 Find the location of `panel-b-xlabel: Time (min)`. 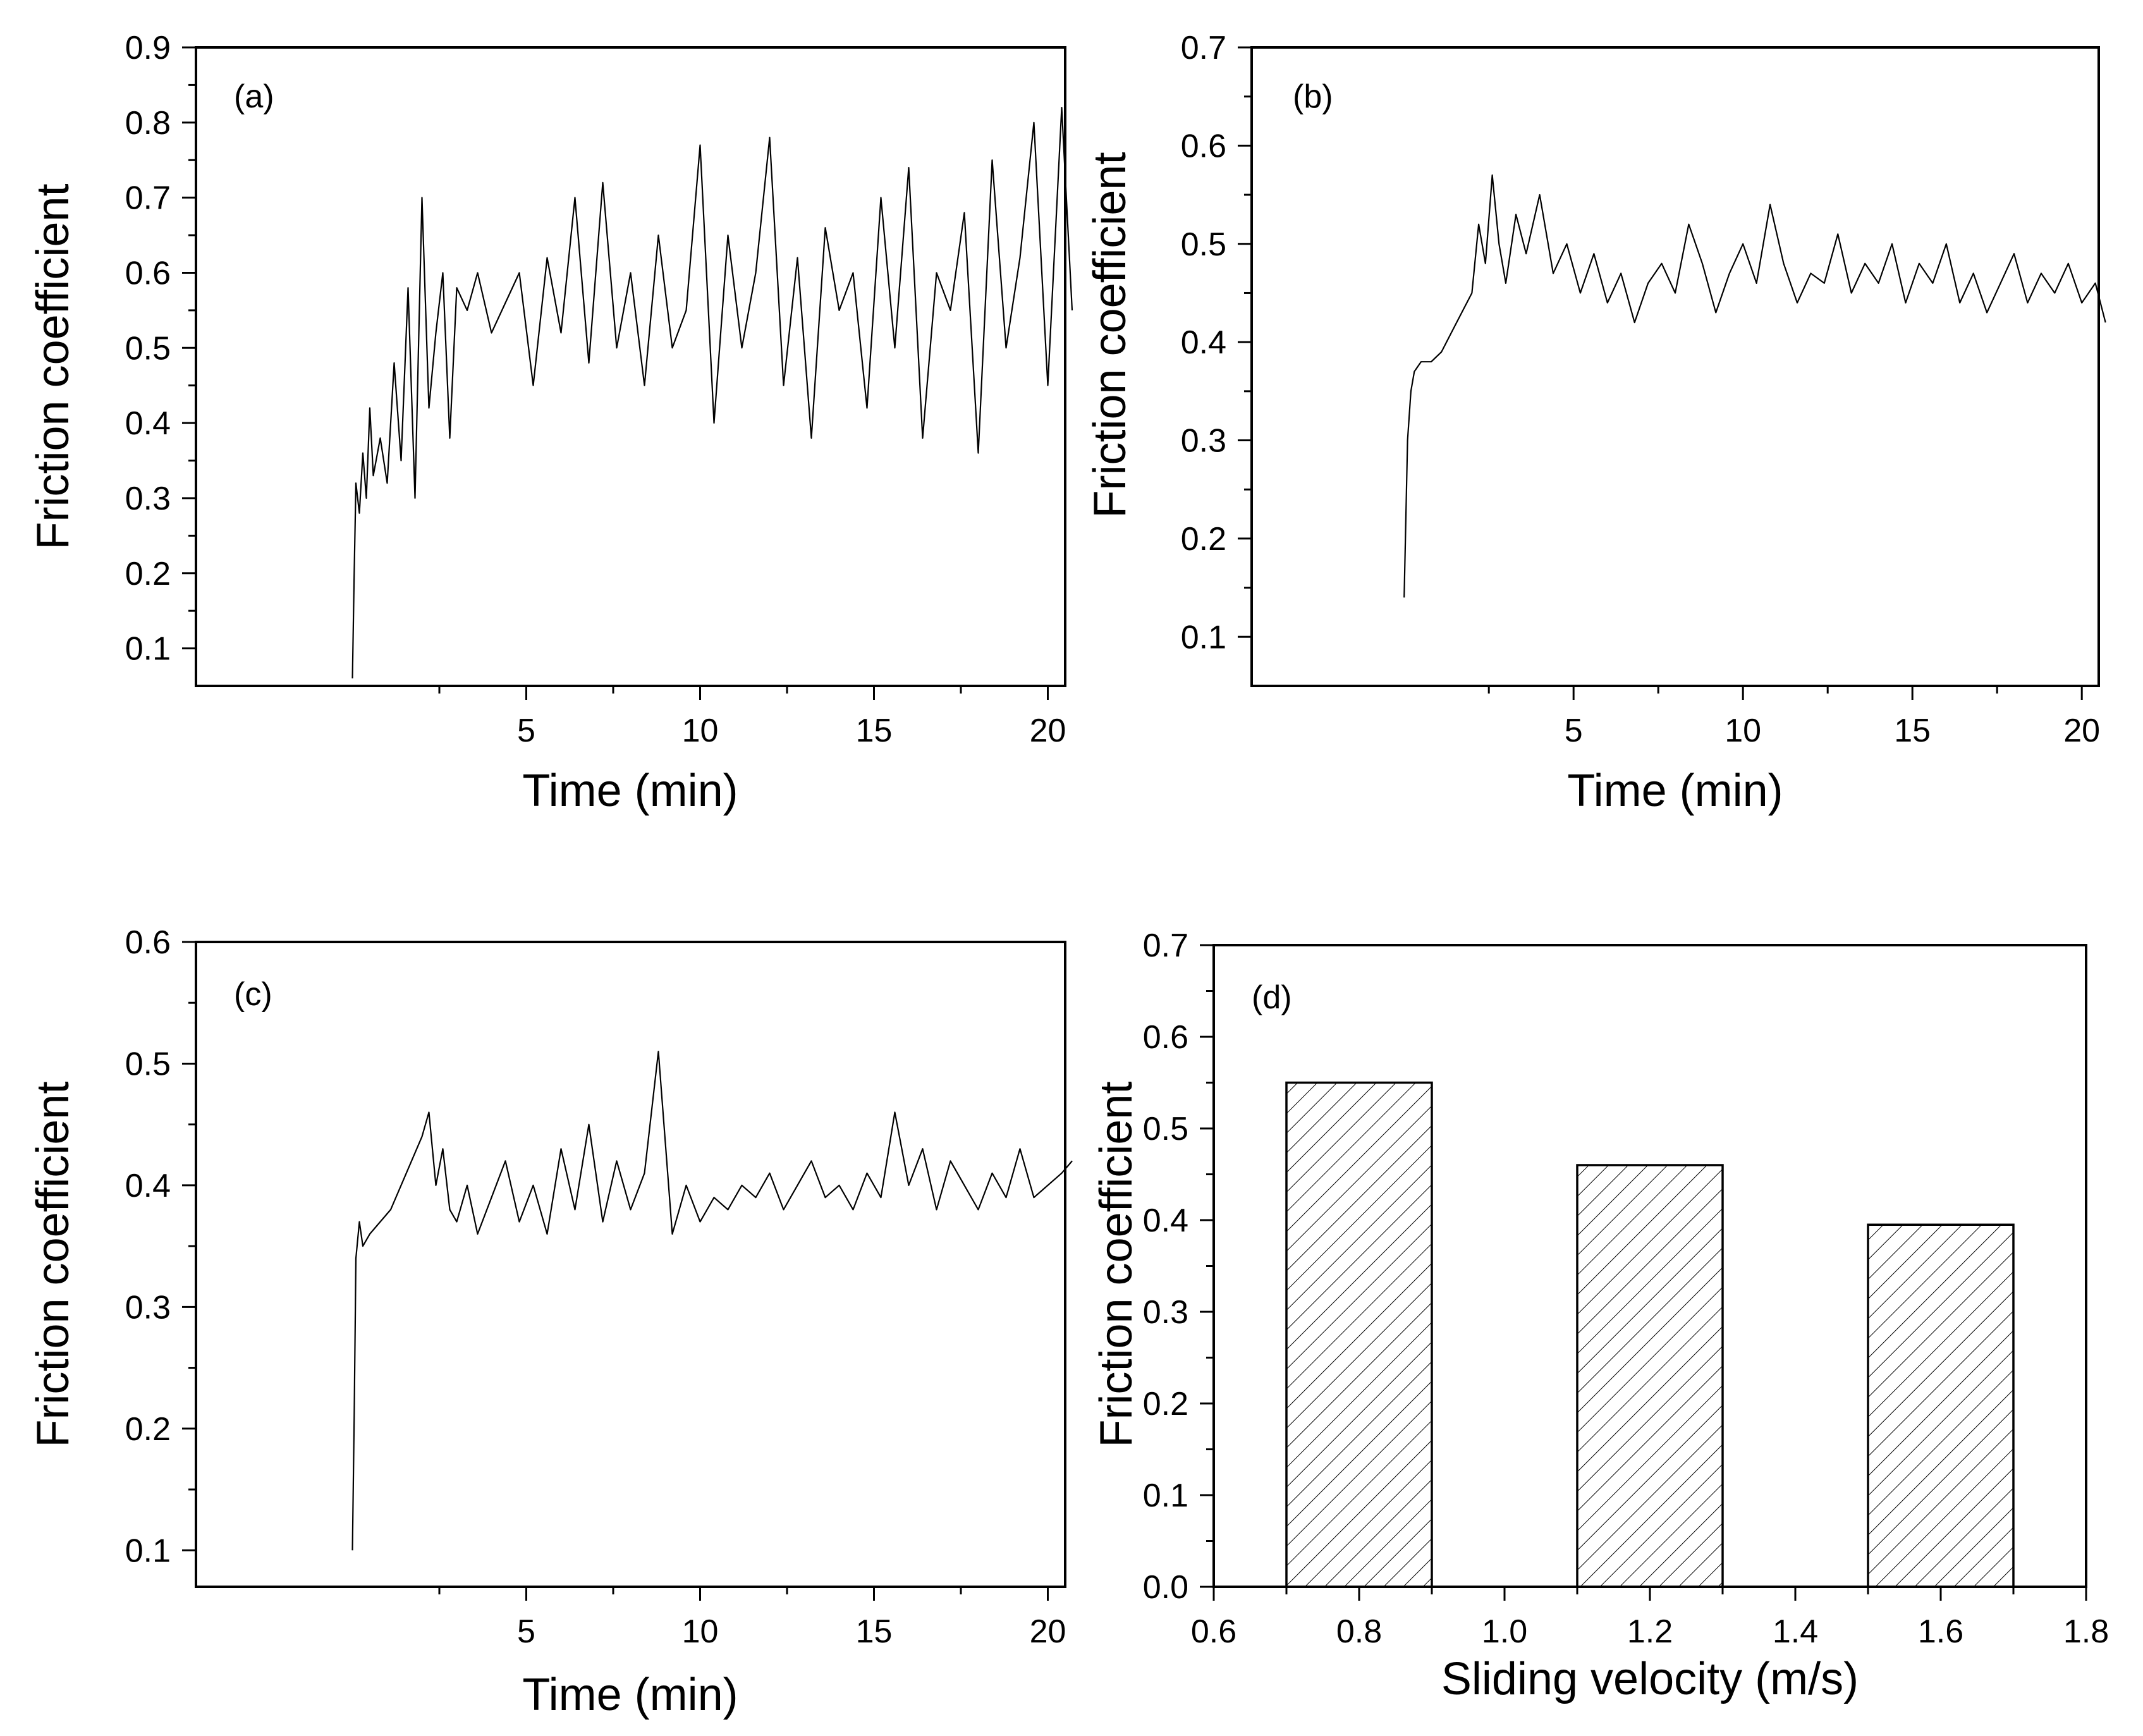

panel-b-xlabel: Time (min) is located at coordinates (1675, 791).